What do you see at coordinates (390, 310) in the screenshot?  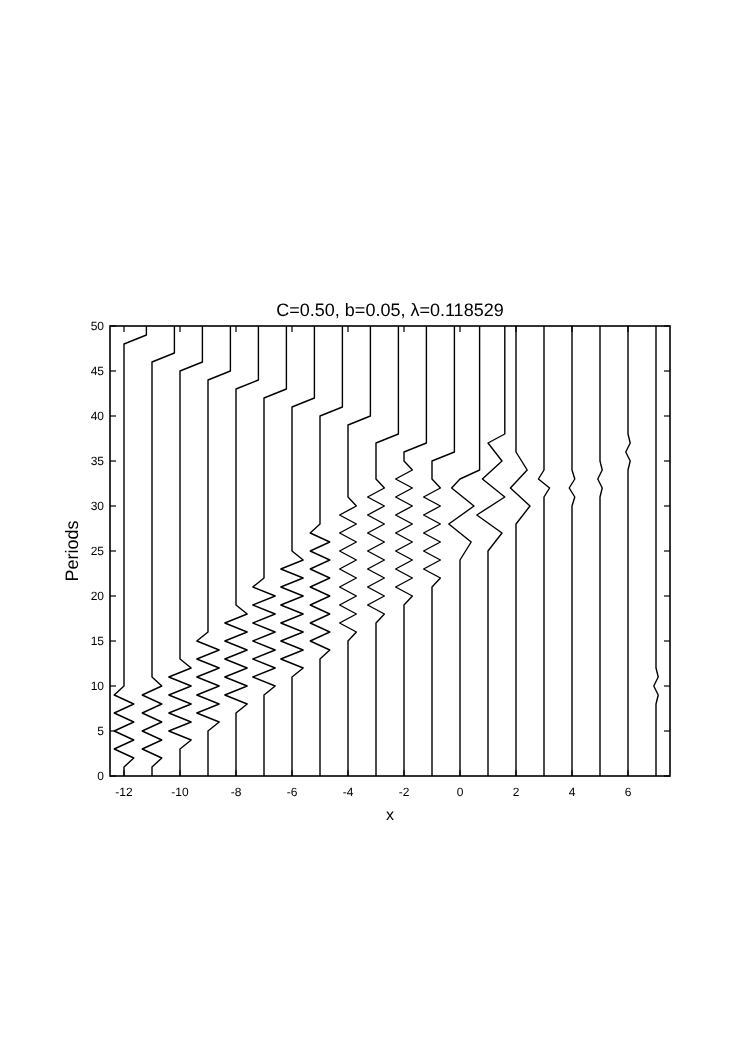 I see `chart-title: C=0.50, b=0.05, λ=0.118529` at bounding box center [390, 310].